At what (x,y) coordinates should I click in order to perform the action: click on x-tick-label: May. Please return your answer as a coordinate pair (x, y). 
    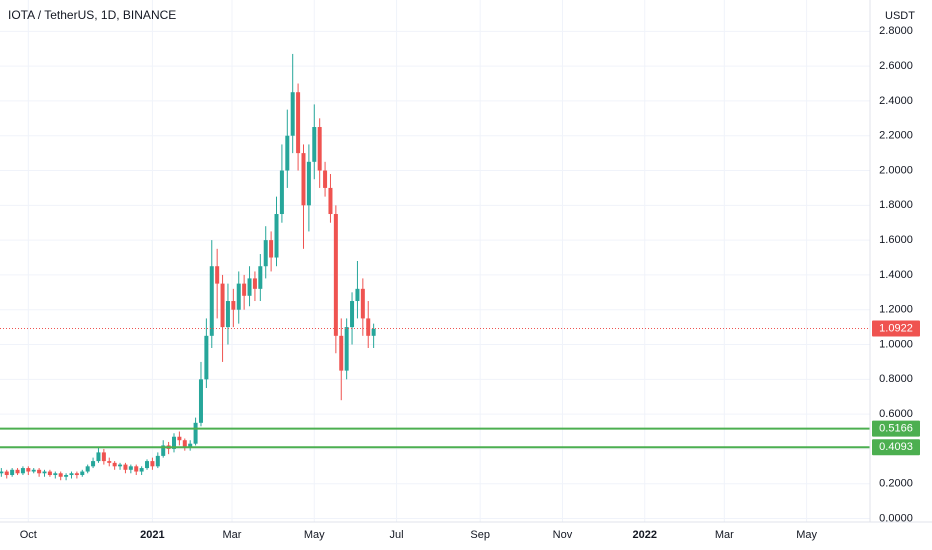
    Looking at the image, I should click on (314, 535).